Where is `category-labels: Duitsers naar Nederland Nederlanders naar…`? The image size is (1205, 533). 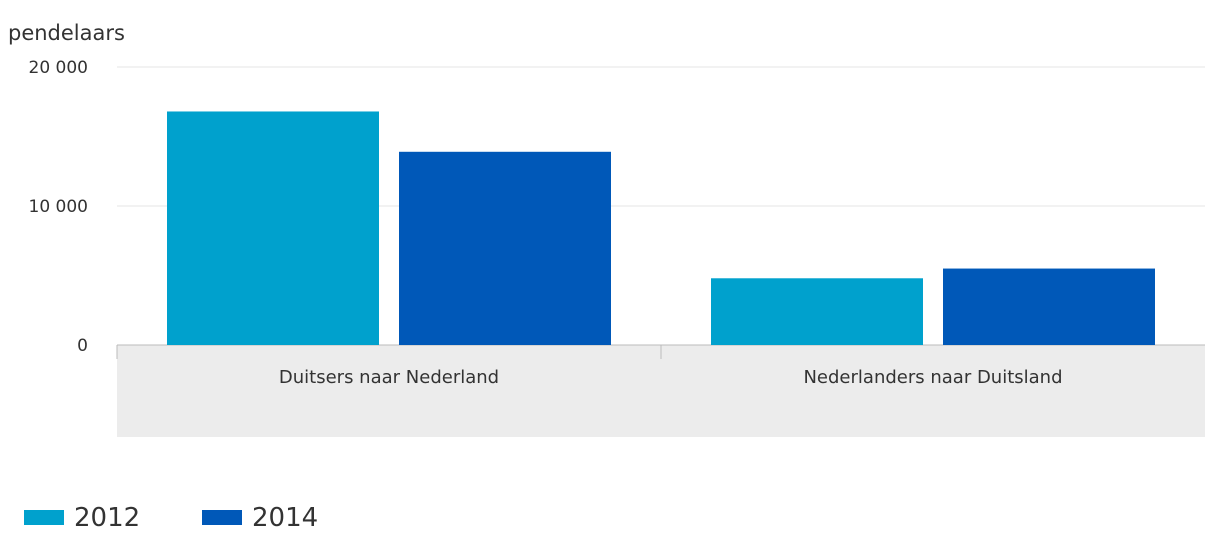 category-labels: Duitsers naar Nederland Nederlanders naar… is located at coordinates (671, 377).